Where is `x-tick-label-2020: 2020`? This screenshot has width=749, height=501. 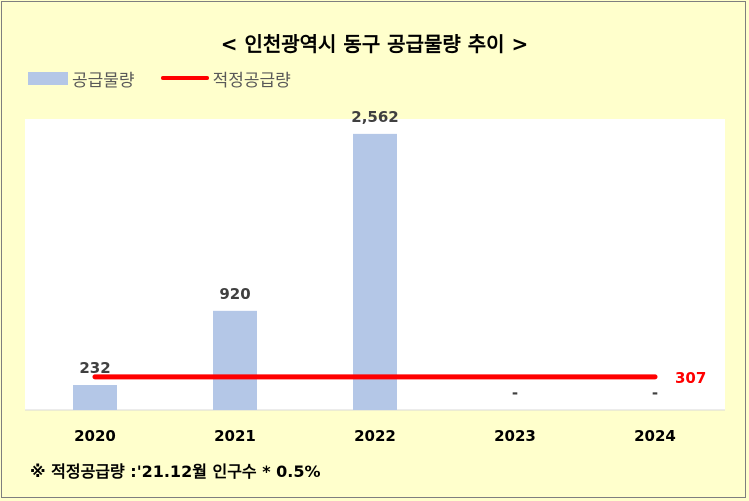
x-tick-label-2020: 2020 is located at coordinates (95, 436).